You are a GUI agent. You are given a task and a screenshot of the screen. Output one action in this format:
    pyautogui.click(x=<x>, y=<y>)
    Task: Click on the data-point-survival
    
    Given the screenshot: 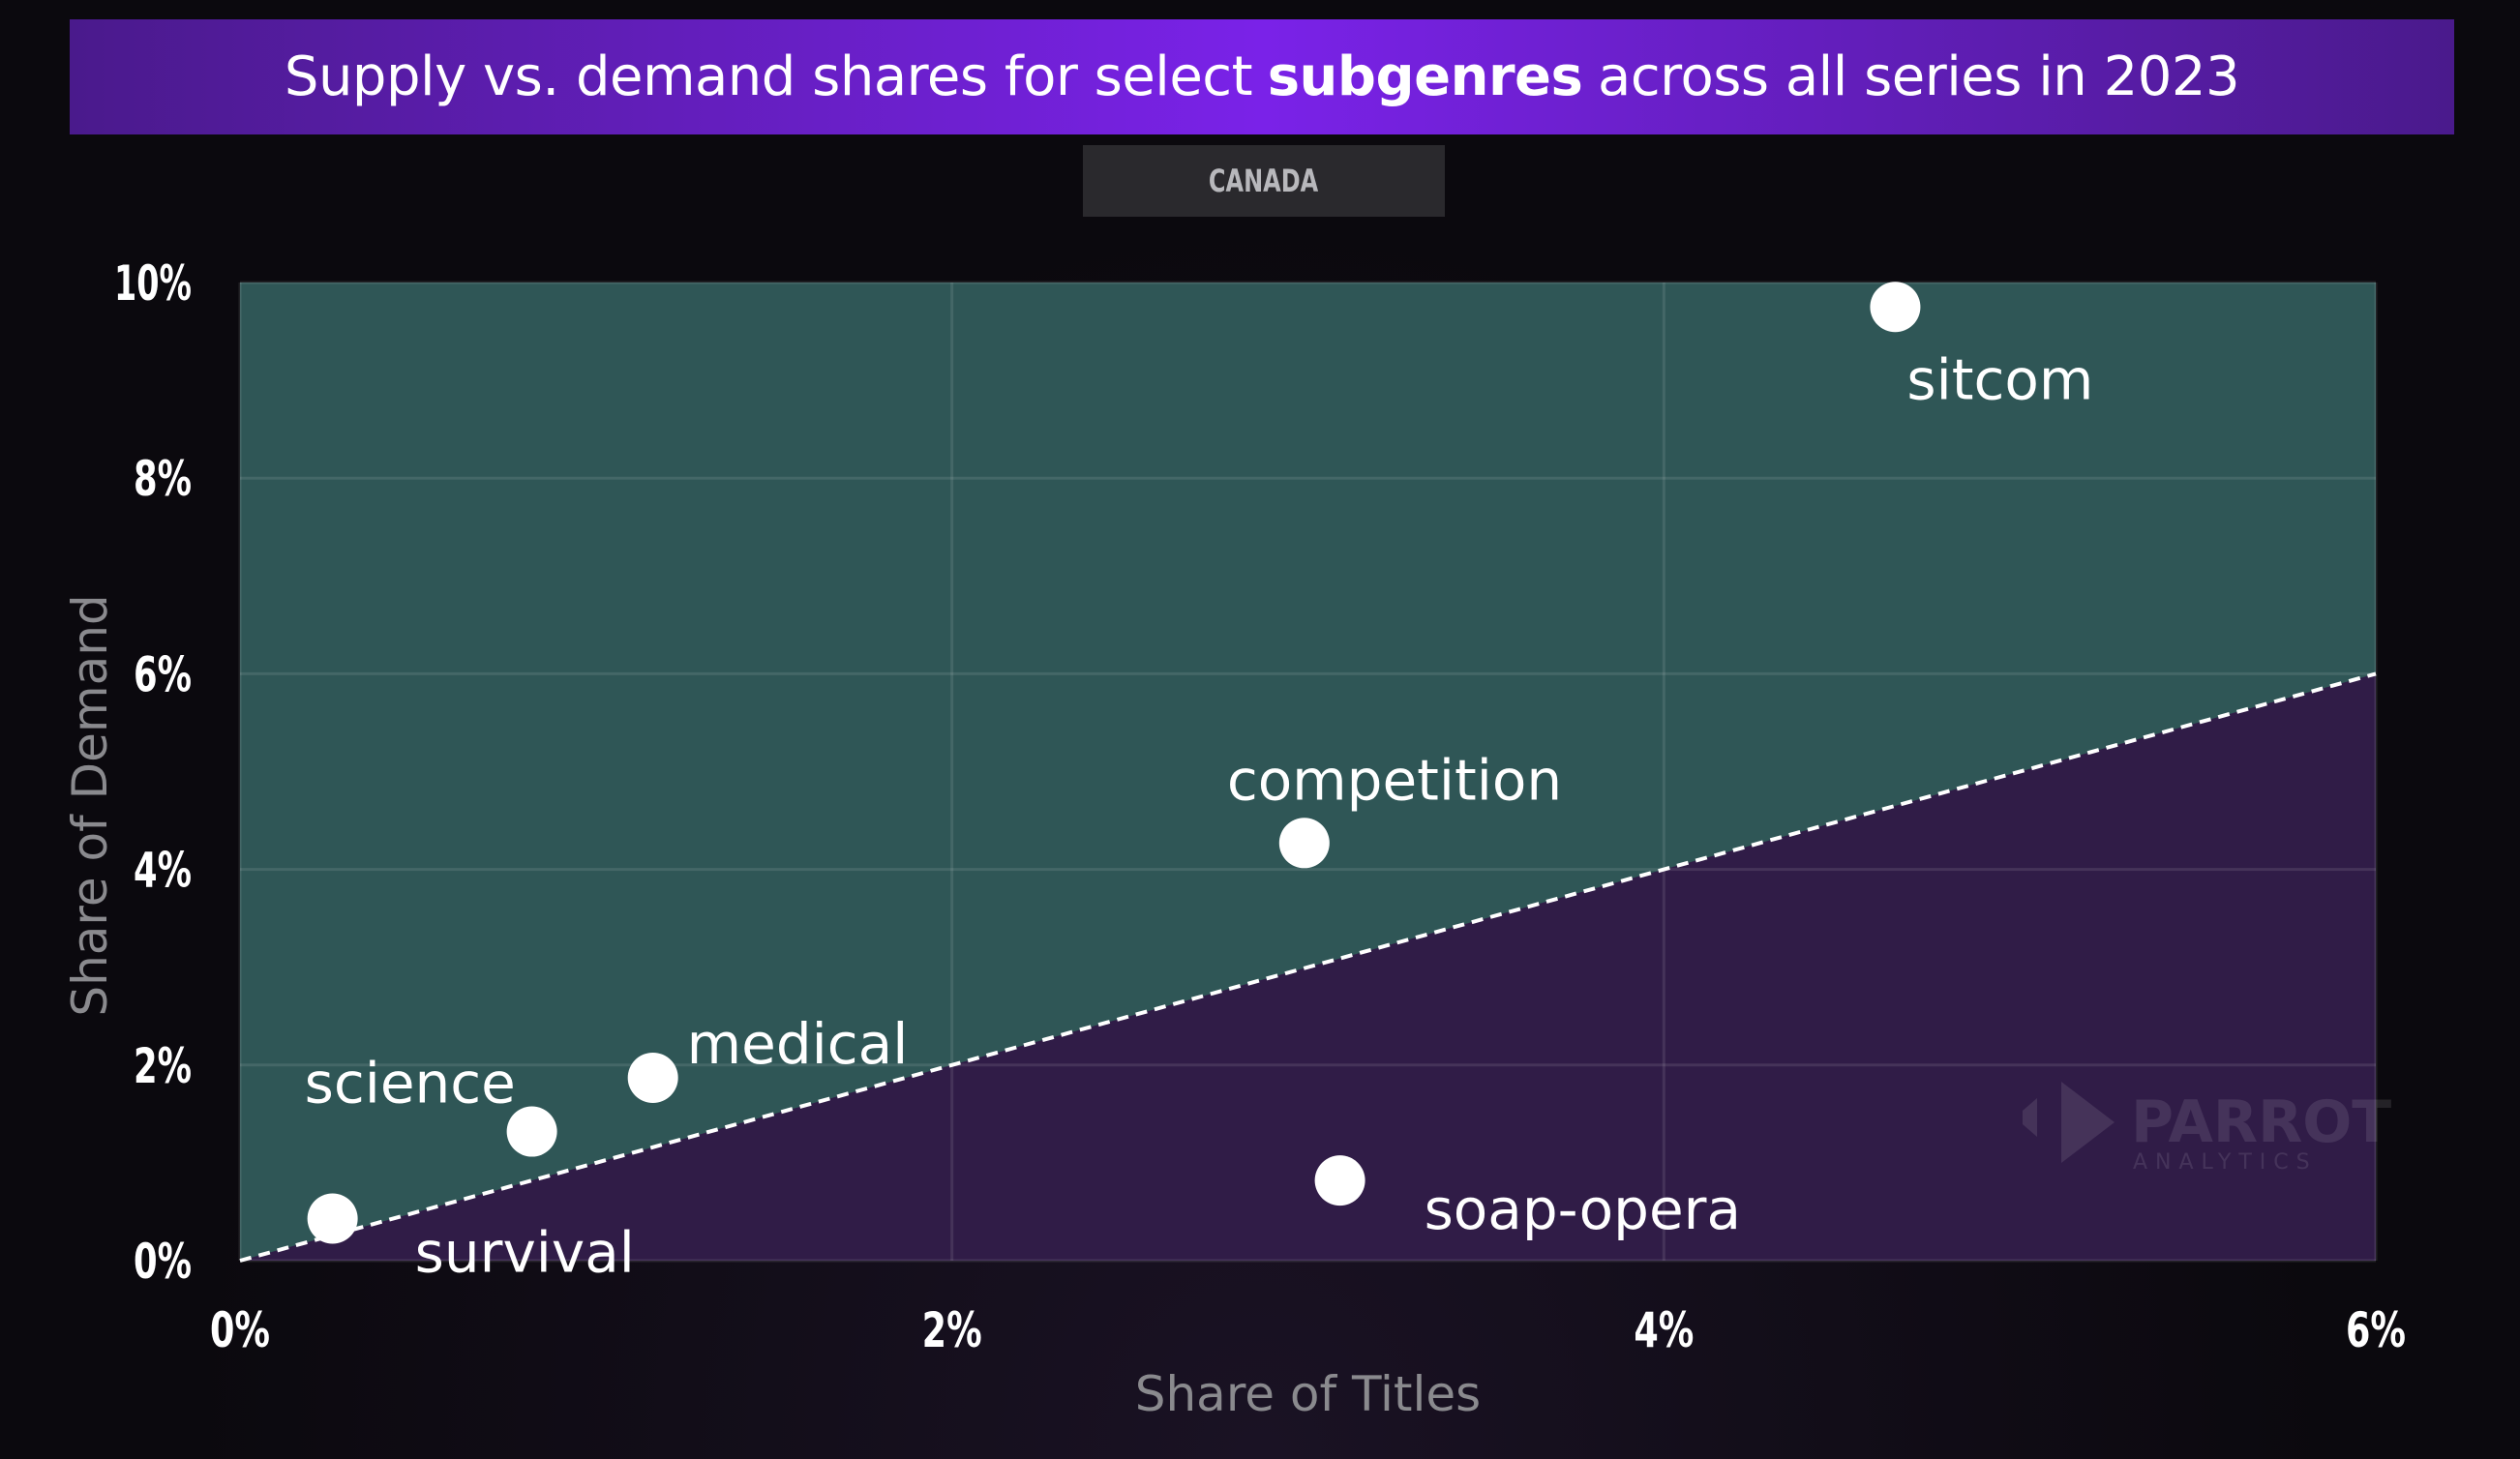 What is the action you would take?
    pyautogui.click(x=333, y=1218)
    